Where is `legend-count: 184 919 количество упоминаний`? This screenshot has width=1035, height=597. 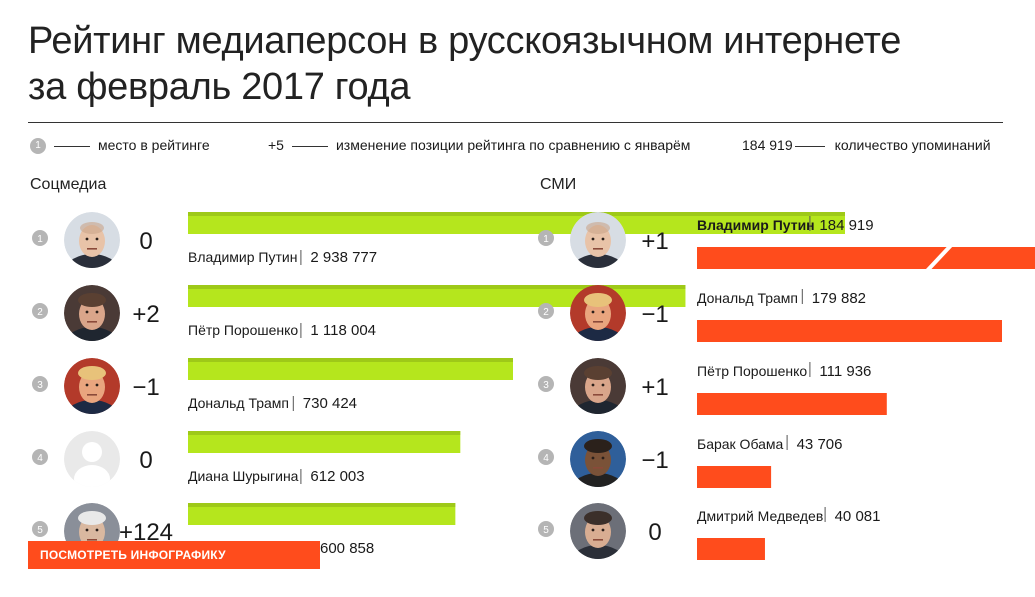 legend-count: 184 919 количество упоминаний is located at coordinates (866, 145).